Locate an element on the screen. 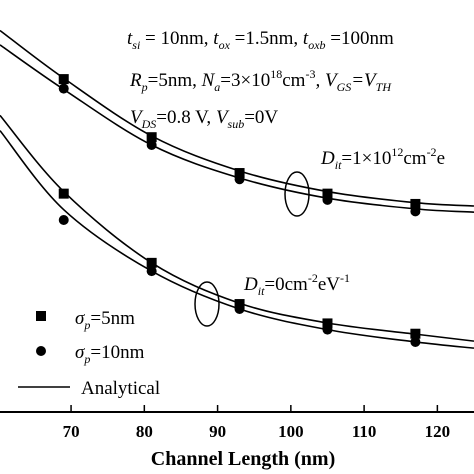 This screenshot has width=474, height=474. legend-square-marker is located at coordinates (41, 316).